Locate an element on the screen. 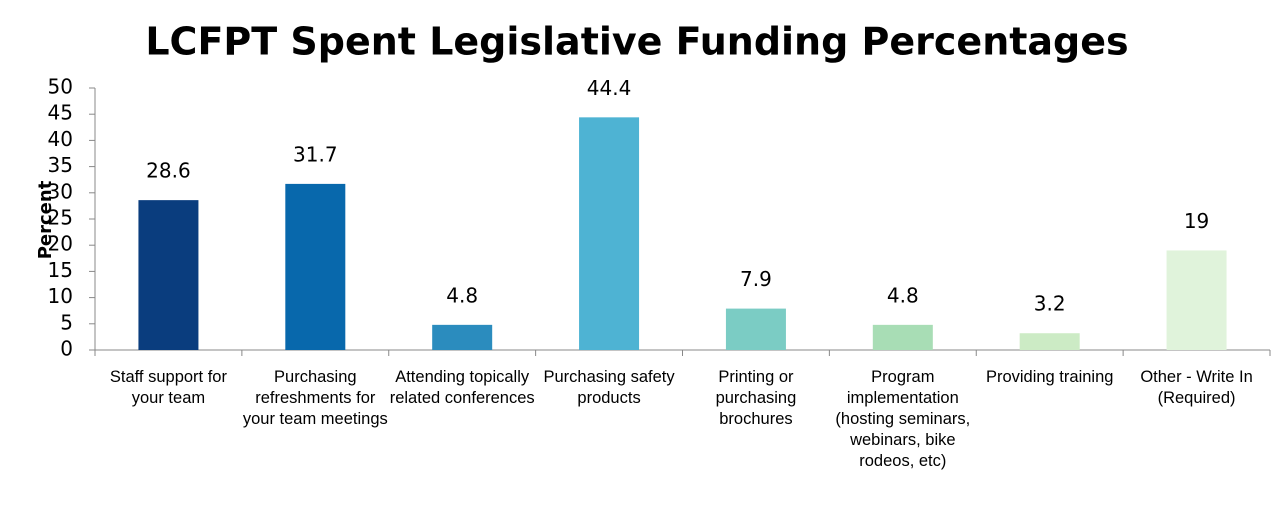  y-tick-label: 50 is located at coordinates (60, 87).